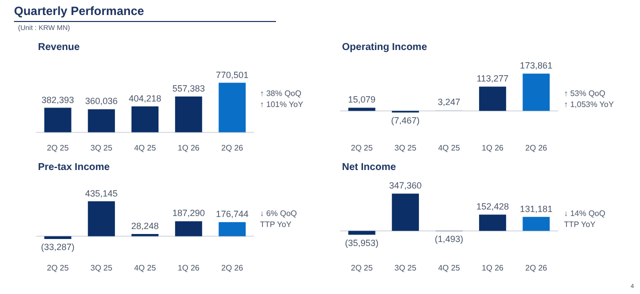  Describe the element at coordinates (369, 167) in the screenshot. I see `chart-title: Net Income` at that location.